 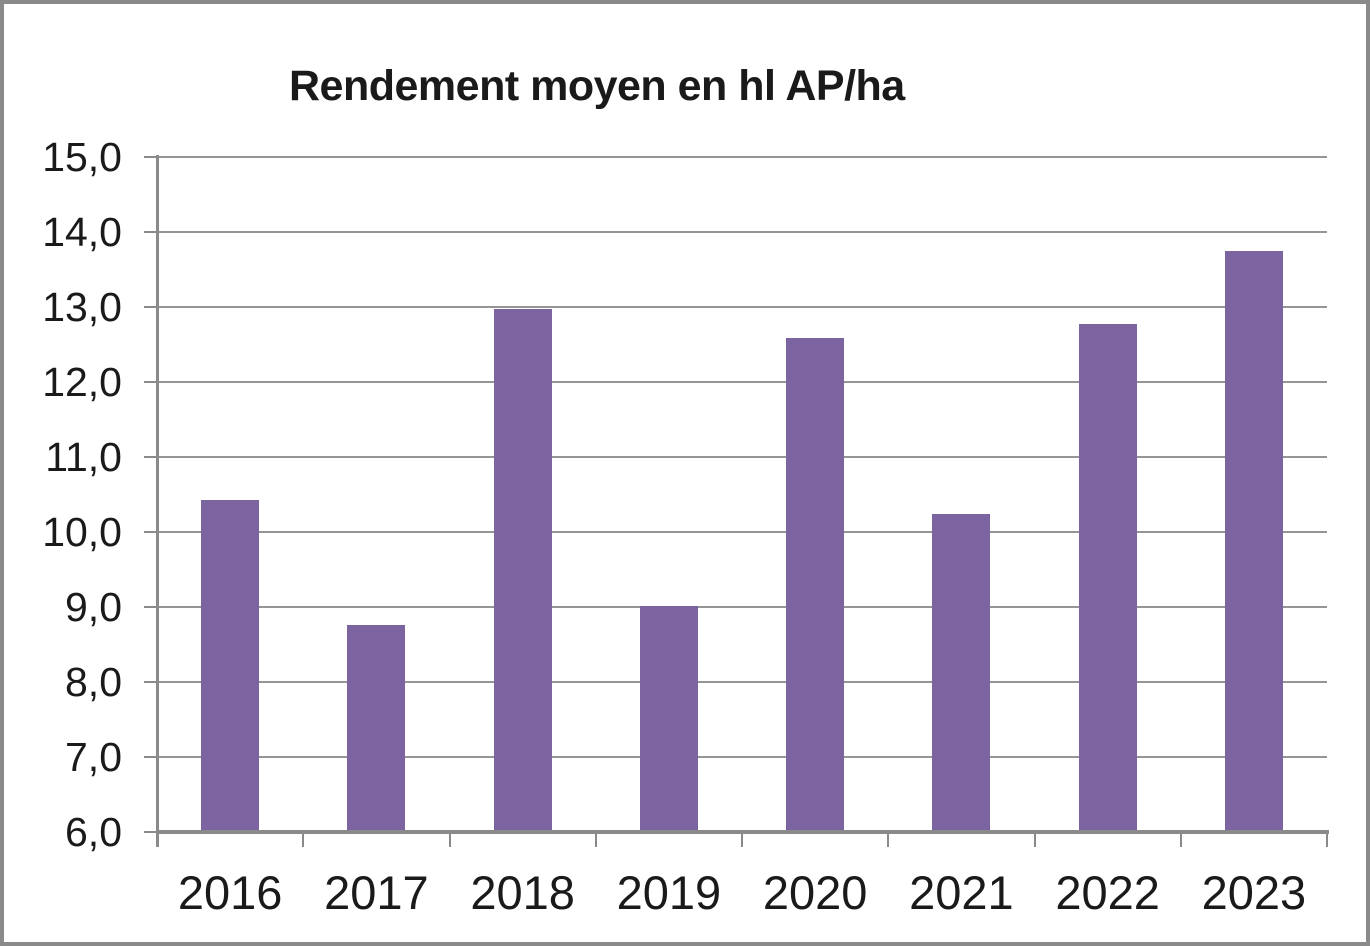 I want to click on bar-2022, so click(x=1107, y=577).